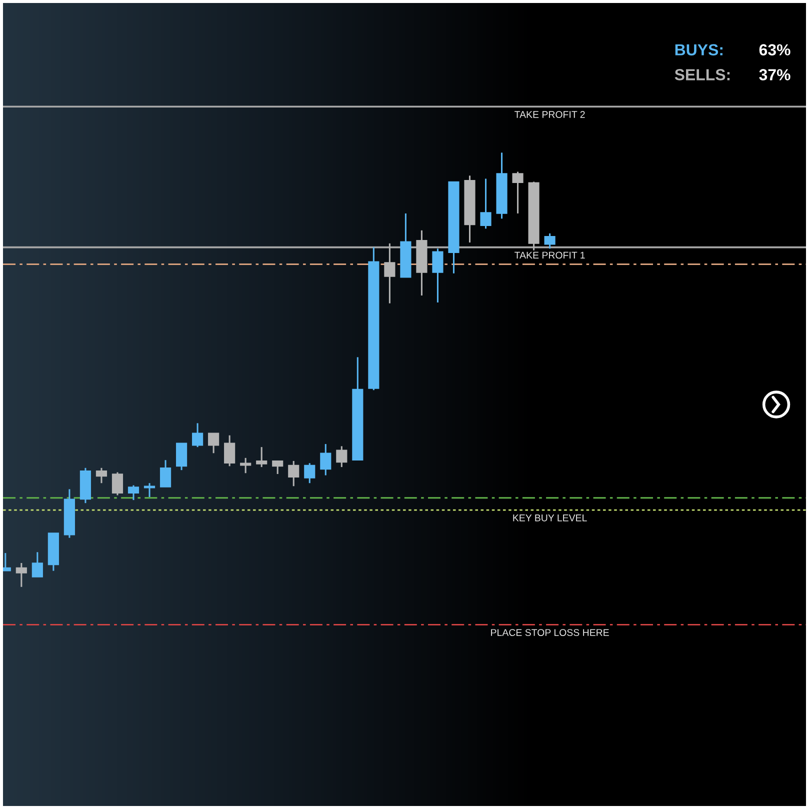 The height and width of the screenshot is (811, 809). I want to click on ref-line-label: TAKE PROFIT 2, so click(549, 114).